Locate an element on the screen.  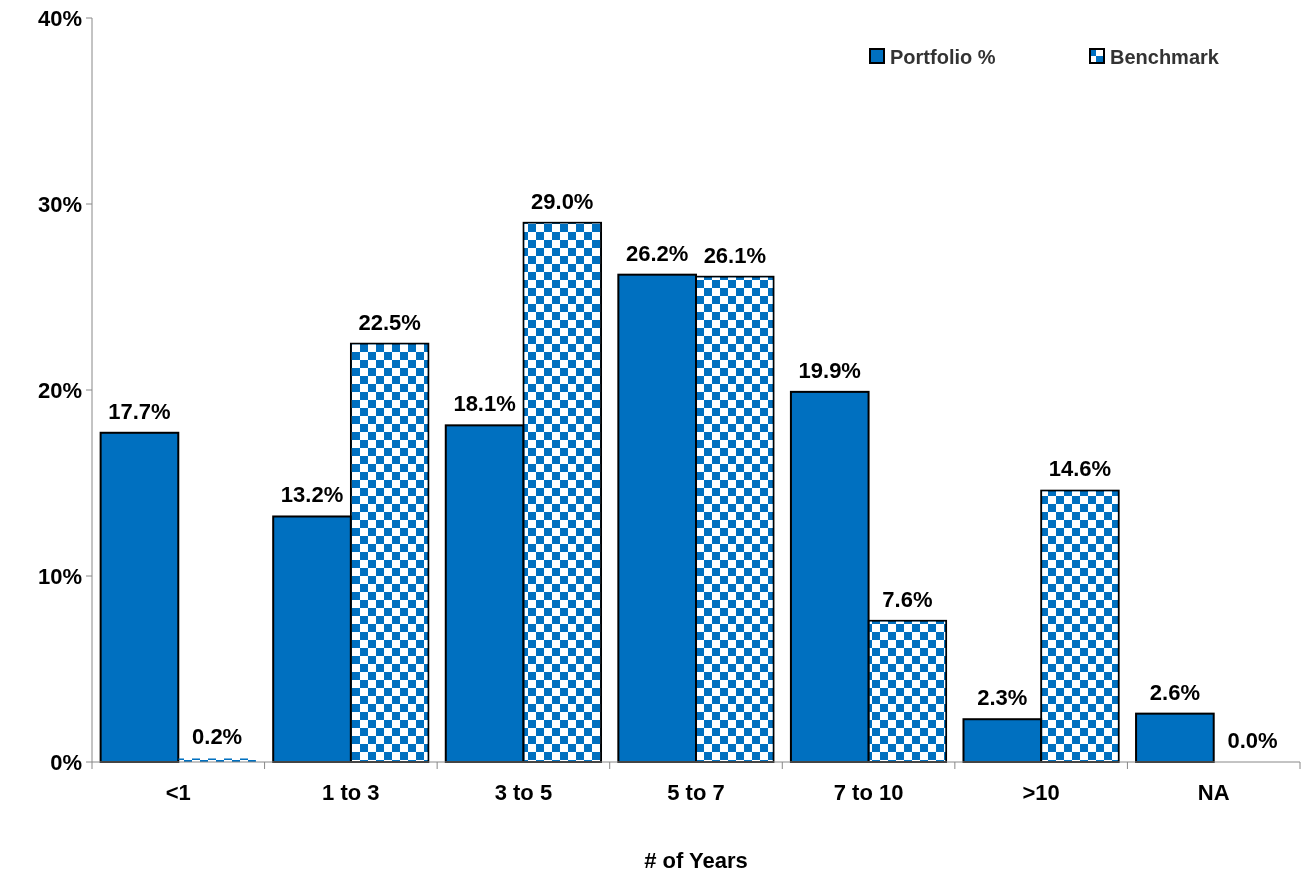
text: 29.0% is located at coordinates (562, 201).